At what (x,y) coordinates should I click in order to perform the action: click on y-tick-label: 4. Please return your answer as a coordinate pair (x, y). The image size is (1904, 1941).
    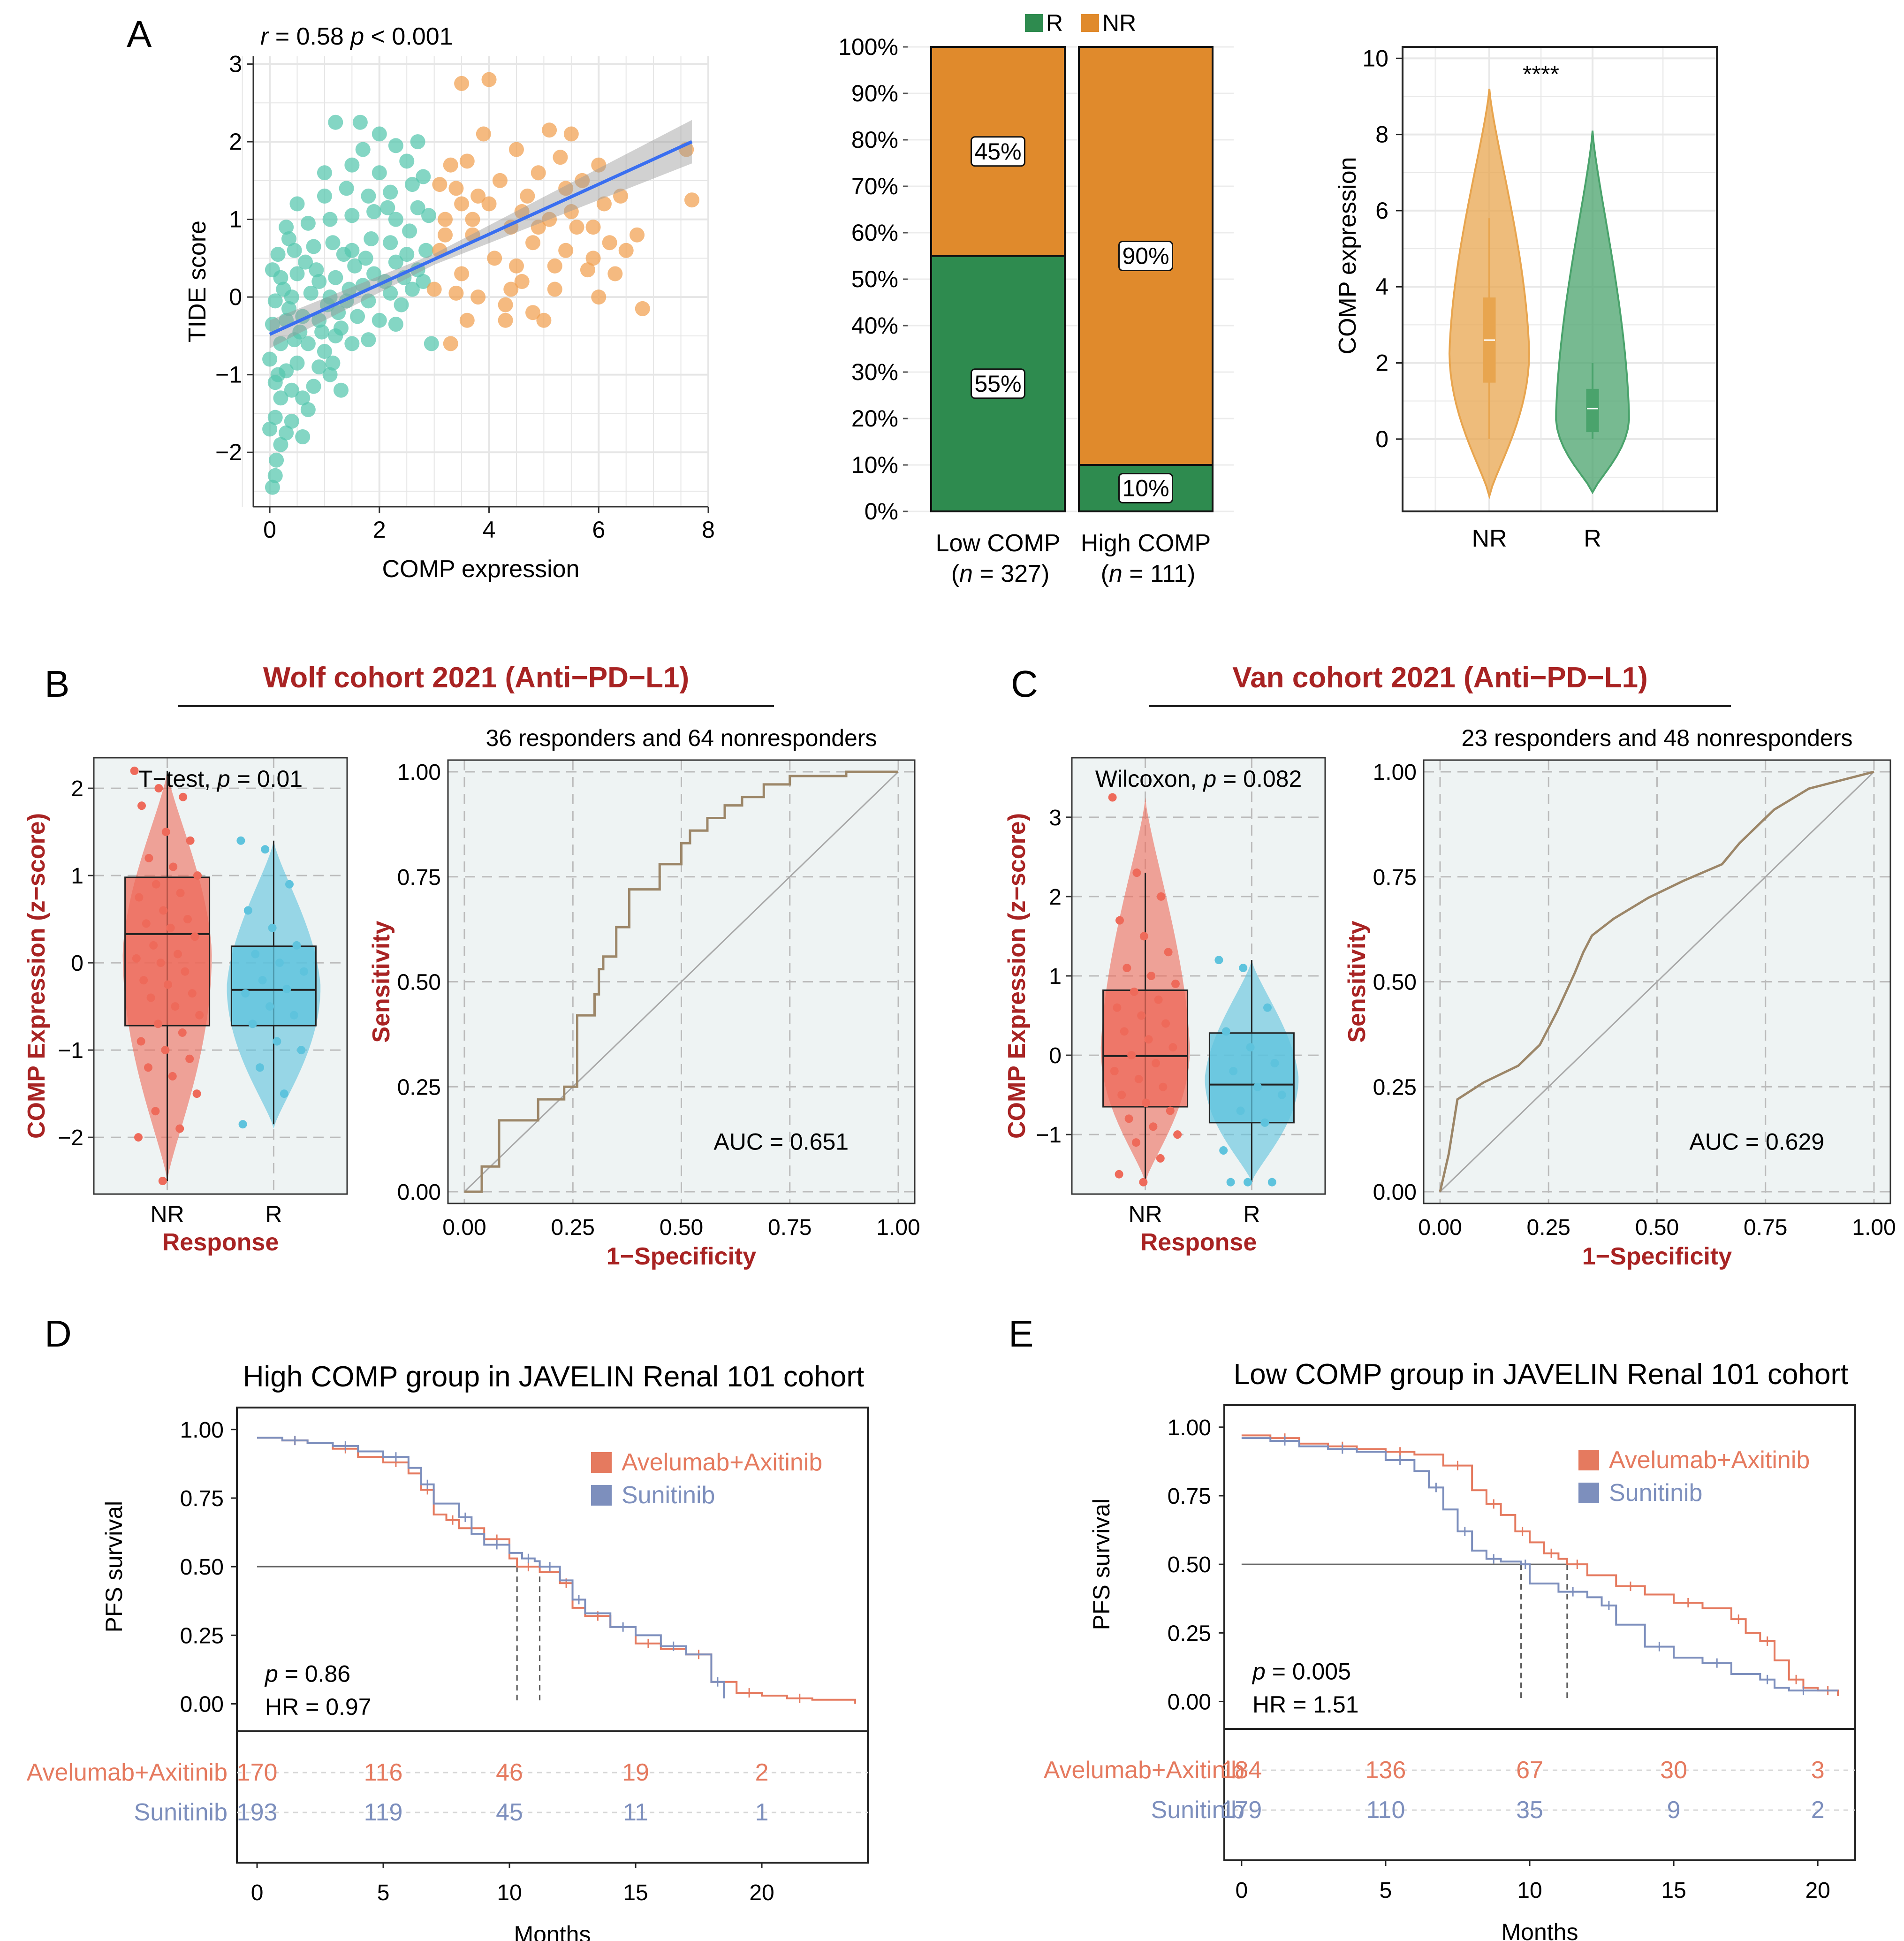
    Looking at the image, I should click on (1382, 287).